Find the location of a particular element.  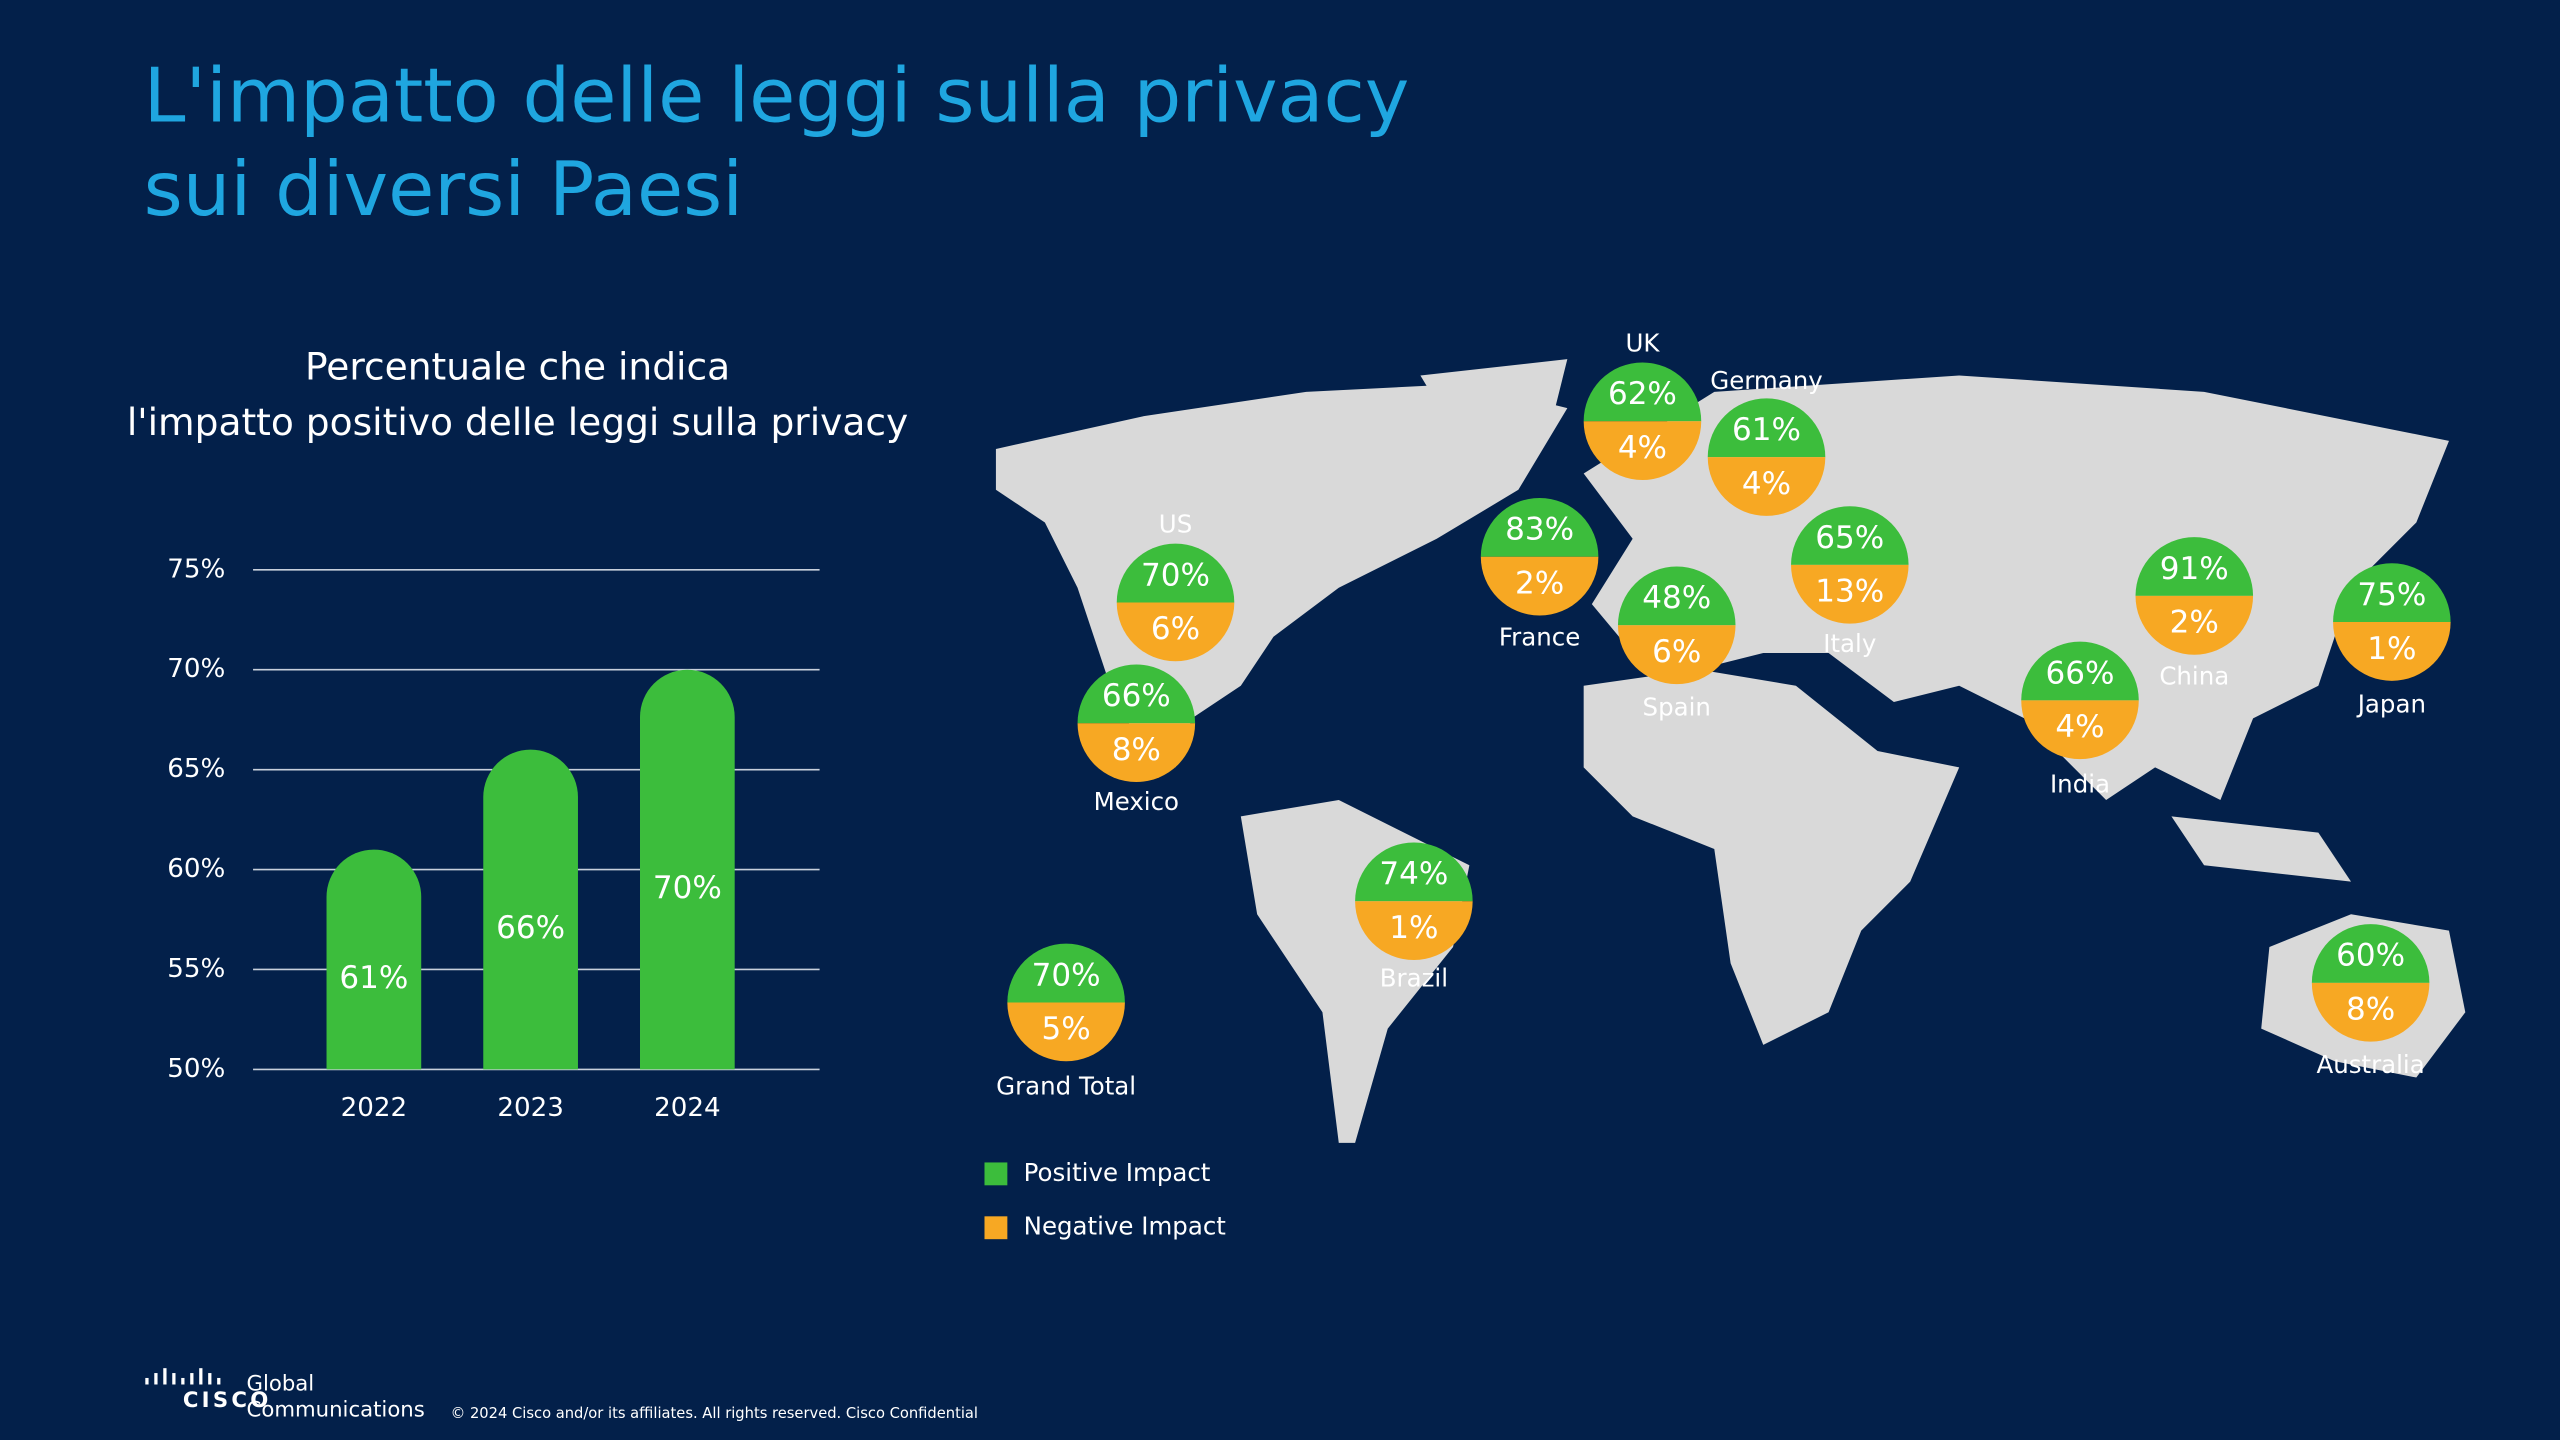

region-name: Brazil is located at coordinates (1414, 978).